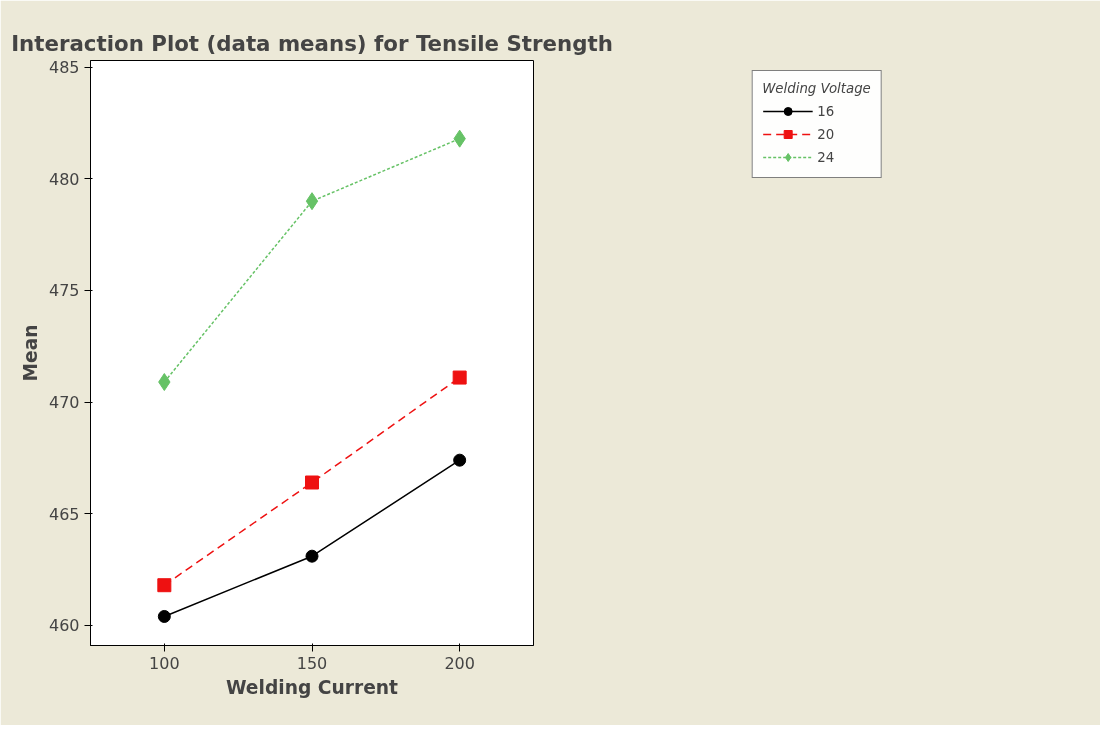  What do you see at coordinates (164, 663) in the screenshot?
I see `x-tick-label: 100` at bounding box center [164, 663].